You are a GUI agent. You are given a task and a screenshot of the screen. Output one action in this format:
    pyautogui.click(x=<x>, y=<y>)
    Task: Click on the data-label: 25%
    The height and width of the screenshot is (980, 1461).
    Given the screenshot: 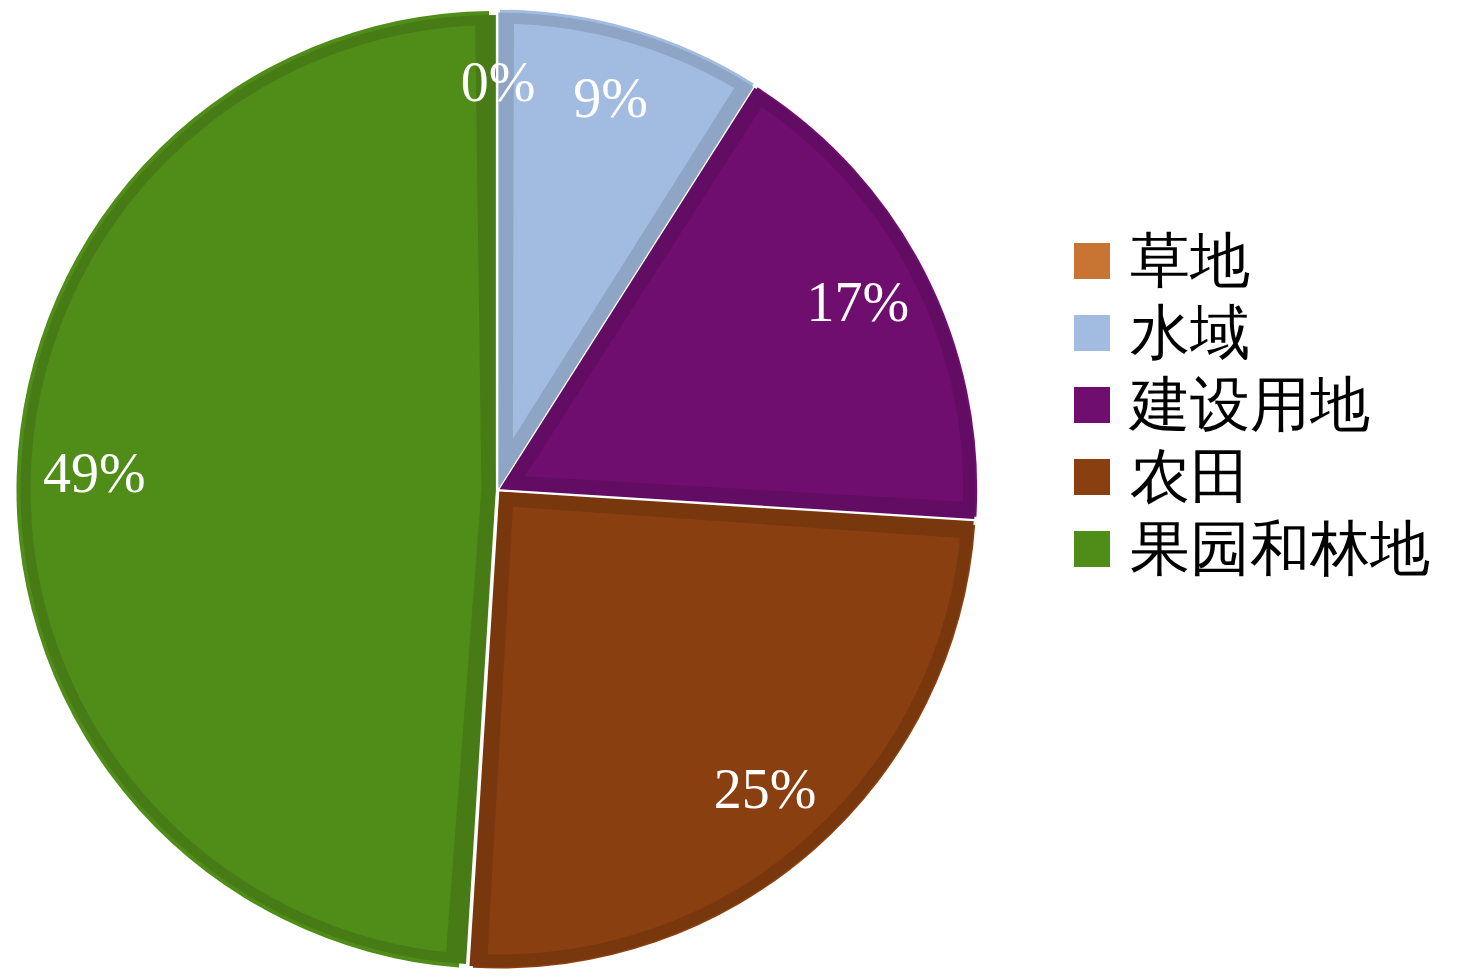 What is the action you would take?
    pyautogui.click(x=765, y=788)
    